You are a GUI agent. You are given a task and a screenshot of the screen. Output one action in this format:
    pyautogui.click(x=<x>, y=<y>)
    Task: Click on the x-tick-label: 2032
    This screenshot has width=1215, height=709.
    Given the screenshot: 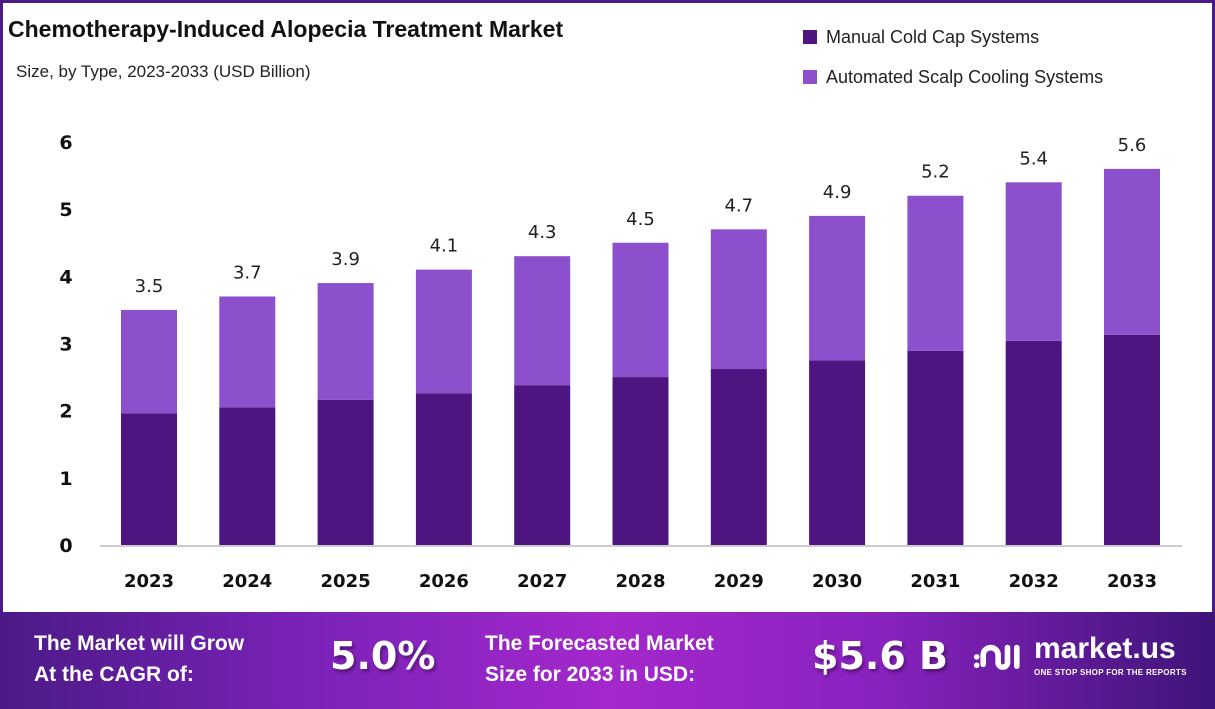 What is the action you would take?
    pyautogui.click(x=1034, y=581)
    